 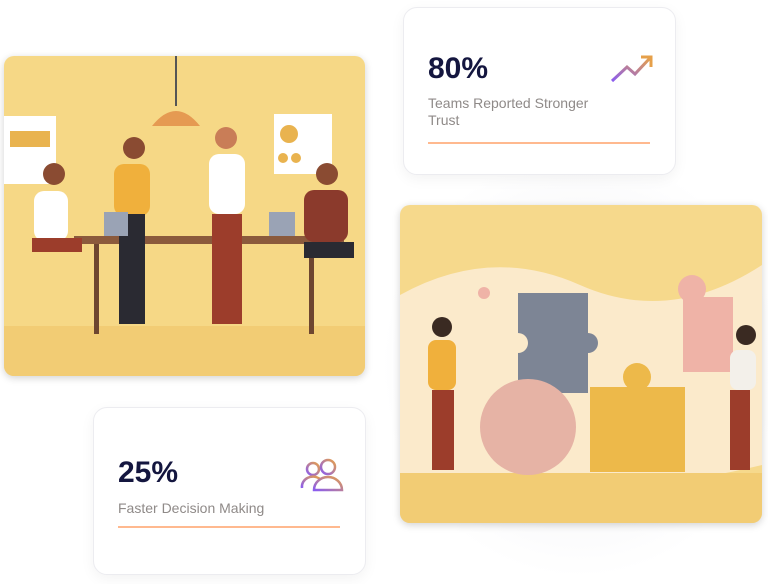 I want to click on stat-card-trust: 80% Teams Reported Stronger Trust, so click(x=539, y=91).